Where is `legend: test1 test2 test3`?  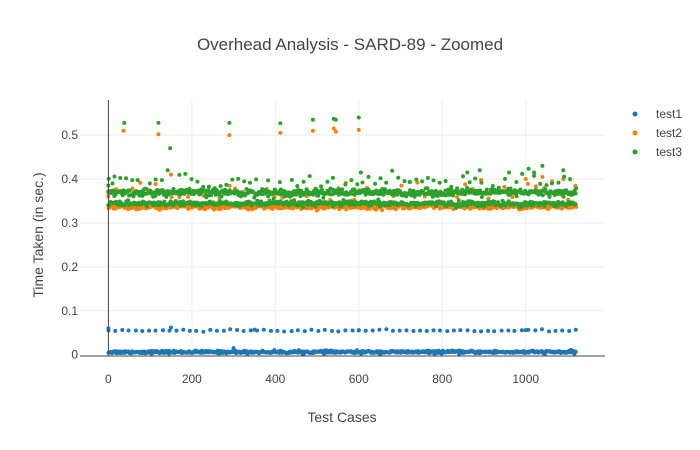
legend: test1 test2 test3 is located at coordinates (657, 133).